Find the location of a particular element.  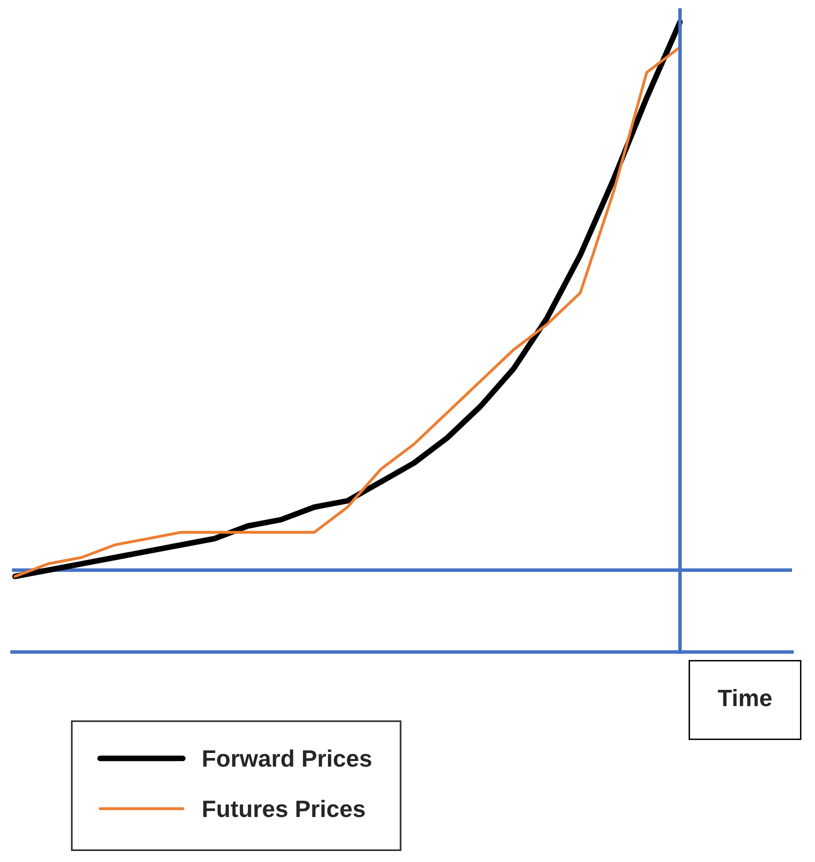

legend-label: Futures Prices is located at coordinates (284, 809).